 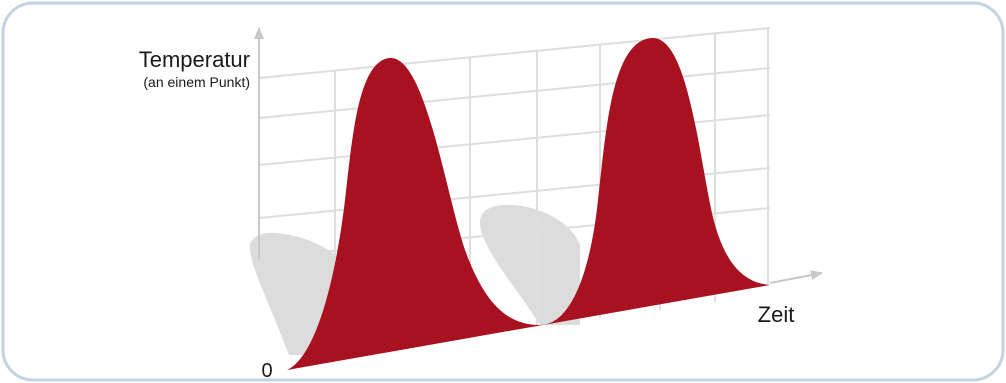 What do you see at coordinates (266, 371) in the screenshot?
I see `origin-label: 0` at bounding box center [266, 371].